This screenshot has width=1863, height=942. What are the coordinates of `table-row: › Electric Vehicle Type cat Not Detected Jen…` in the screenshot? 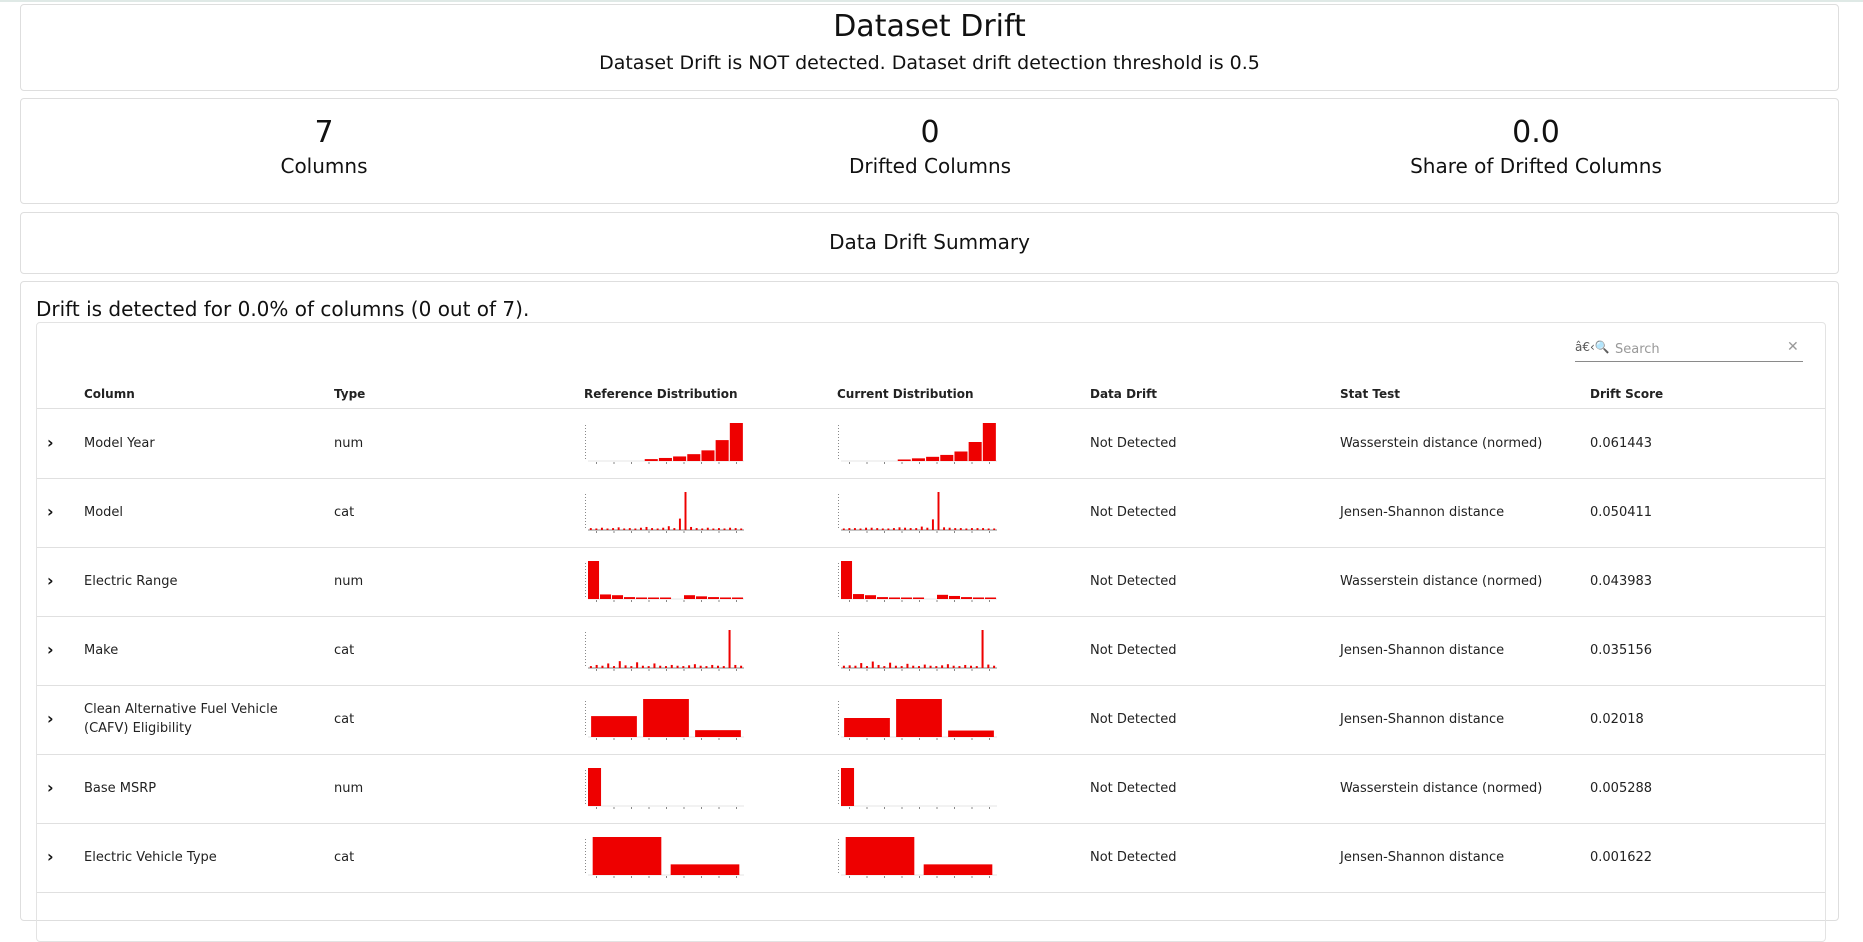 It's located at (931, 858).